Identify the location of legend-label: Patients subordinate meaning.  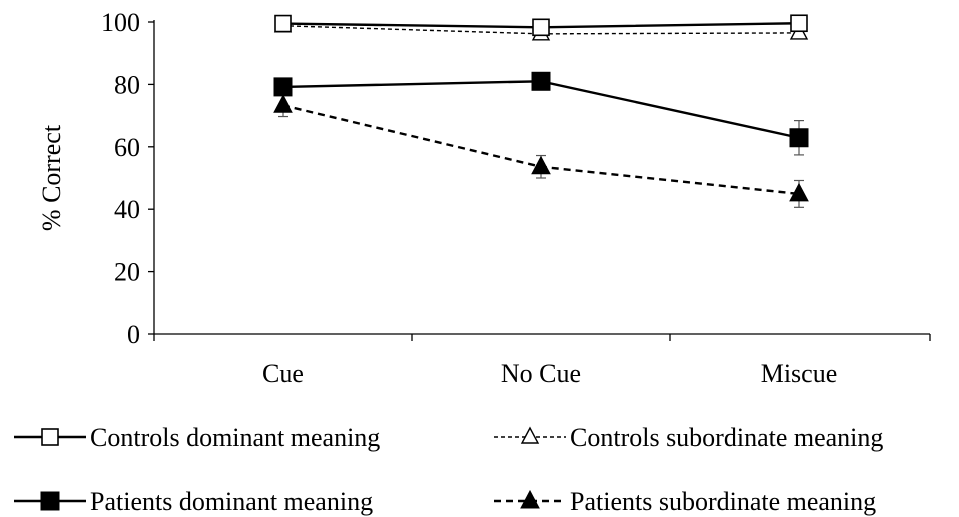
(723, 501).